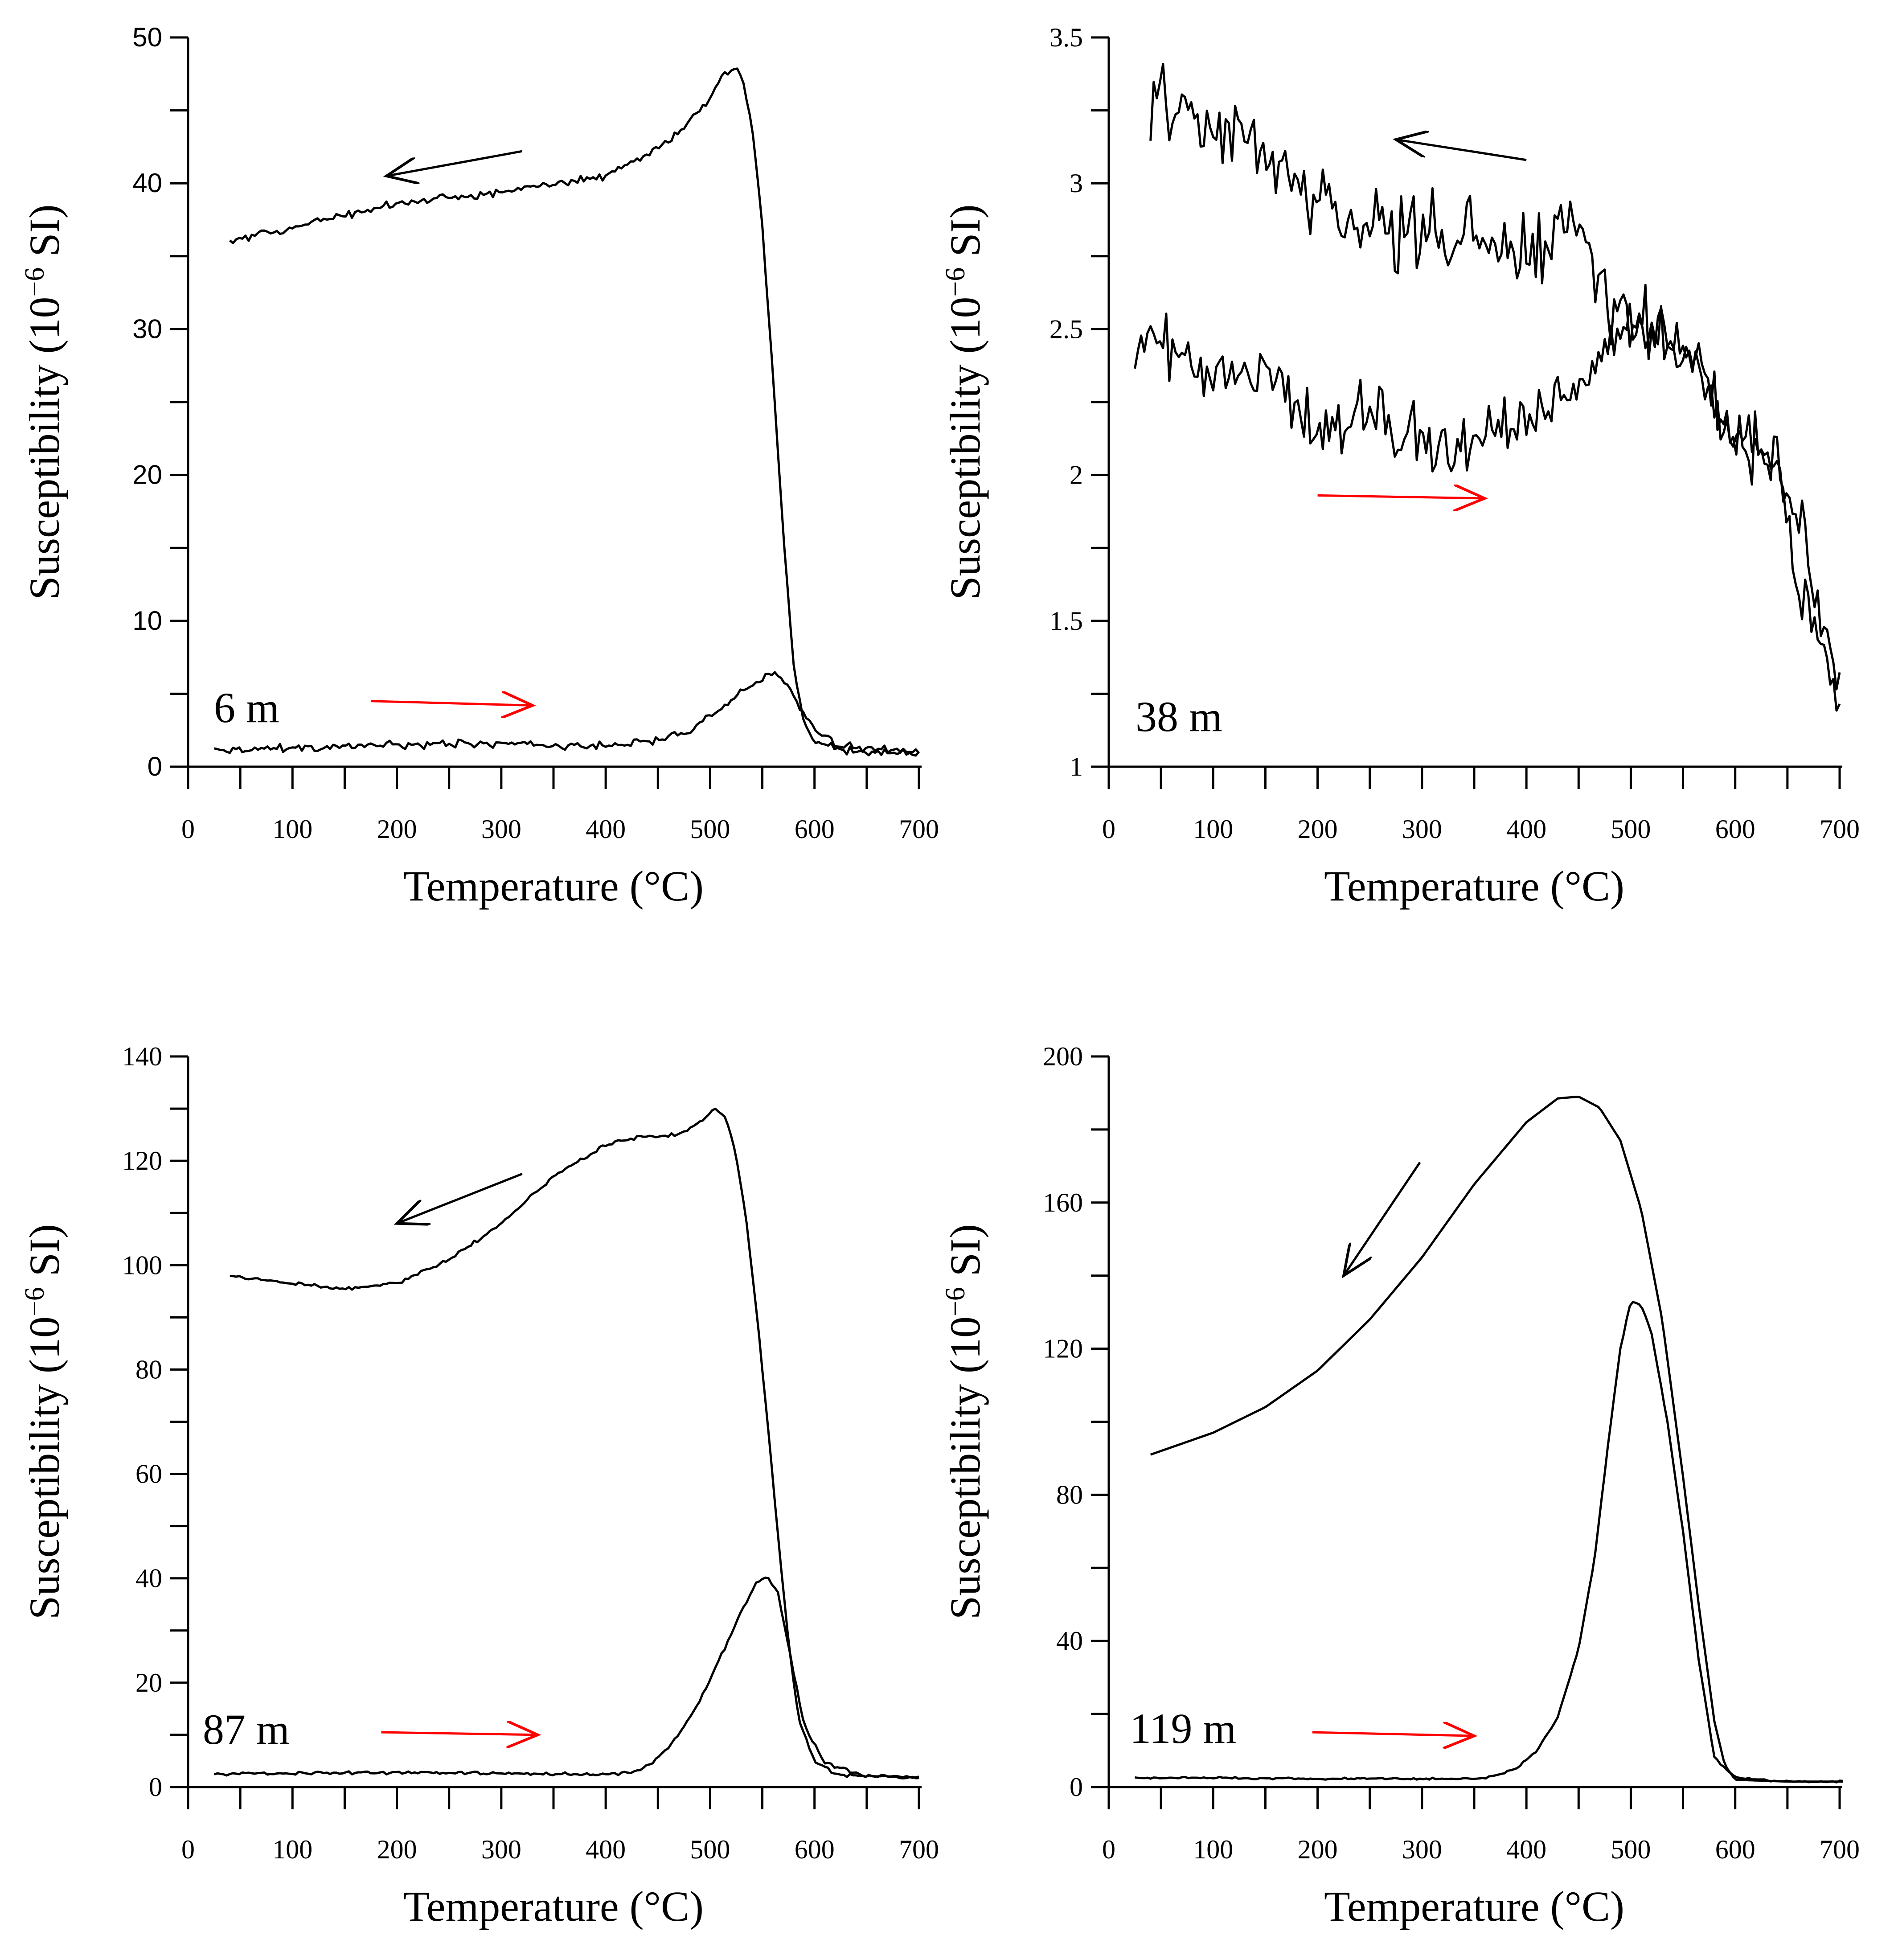 This screenshot has width=1894, height=1960. I want to click on y-tick-label: 10, so click(147, 621).